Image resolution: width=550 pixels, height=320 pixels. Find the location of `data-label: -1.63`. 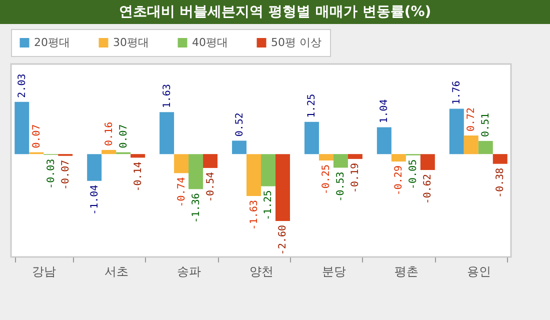

data-label: -1.63 is located at coordinates (254, 215).